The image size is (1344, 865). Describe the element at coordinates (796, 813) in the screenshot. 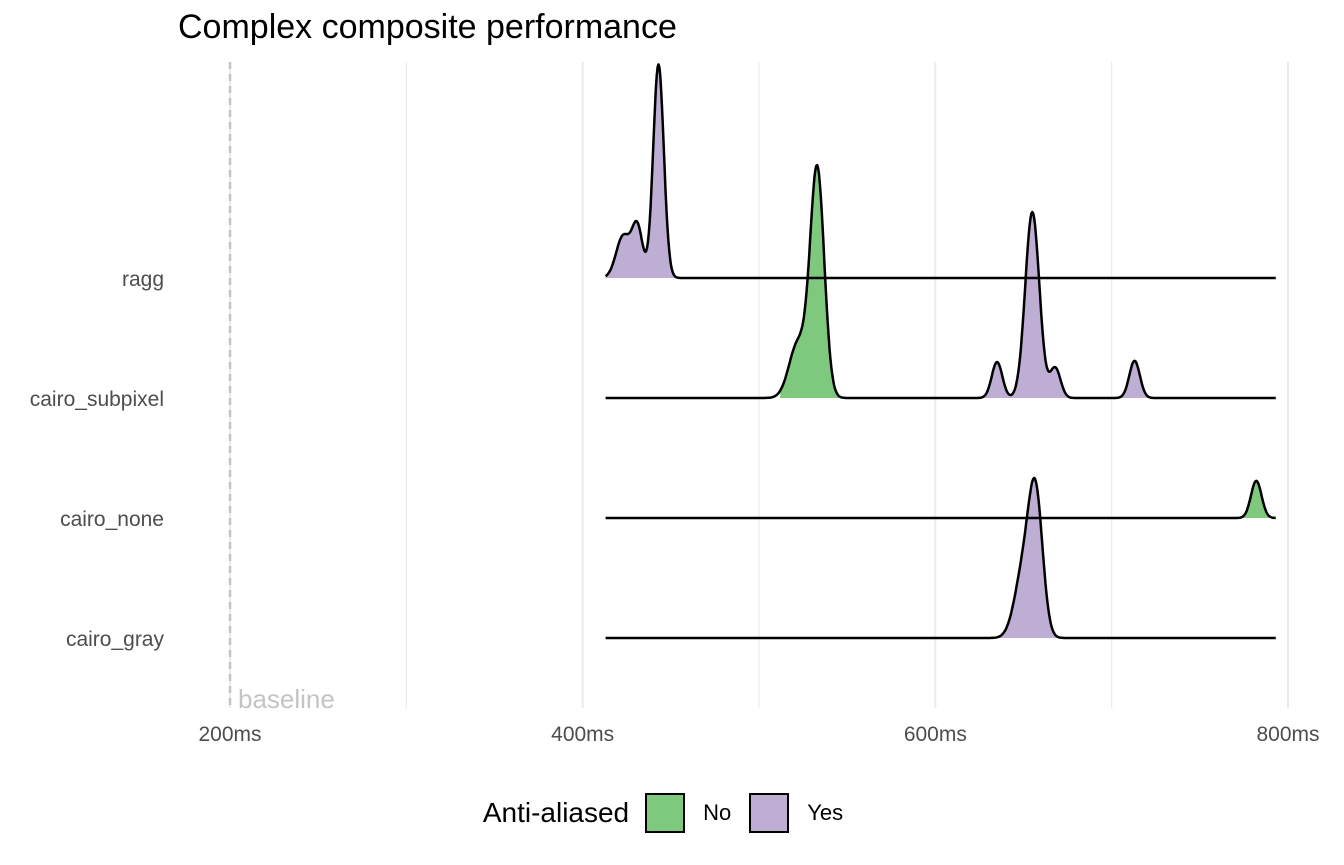

I see `legend-item-yes: Yes` at that location.